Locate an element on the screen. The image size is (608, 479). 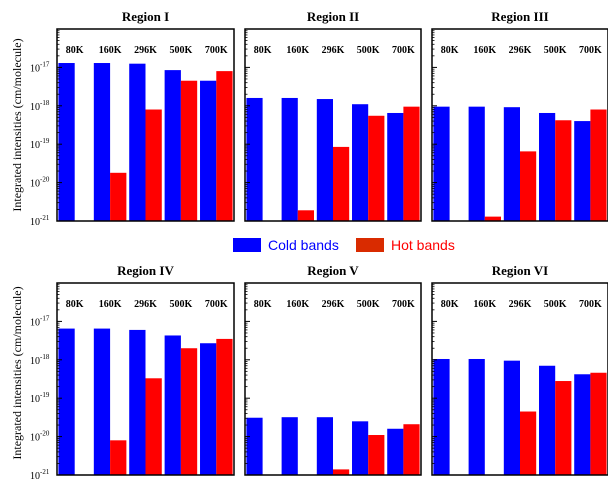
panel-title: Region IV is located at coordinates (145, 270).